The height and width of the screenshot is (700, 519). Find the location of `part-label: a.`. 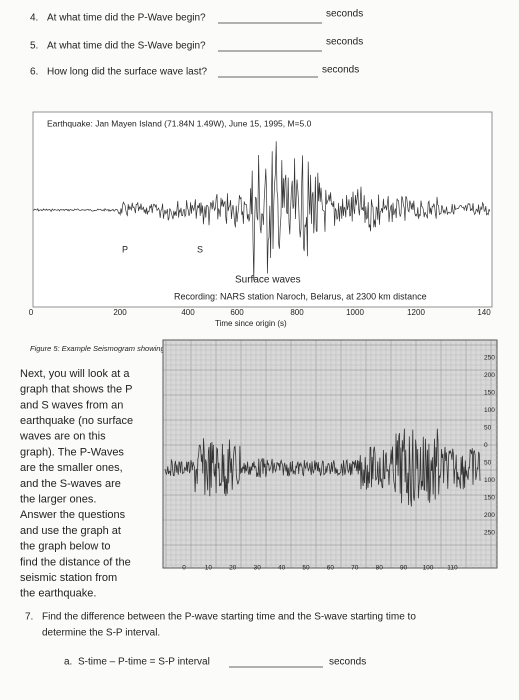

part-label: a. is located at coordinates (68, 662).